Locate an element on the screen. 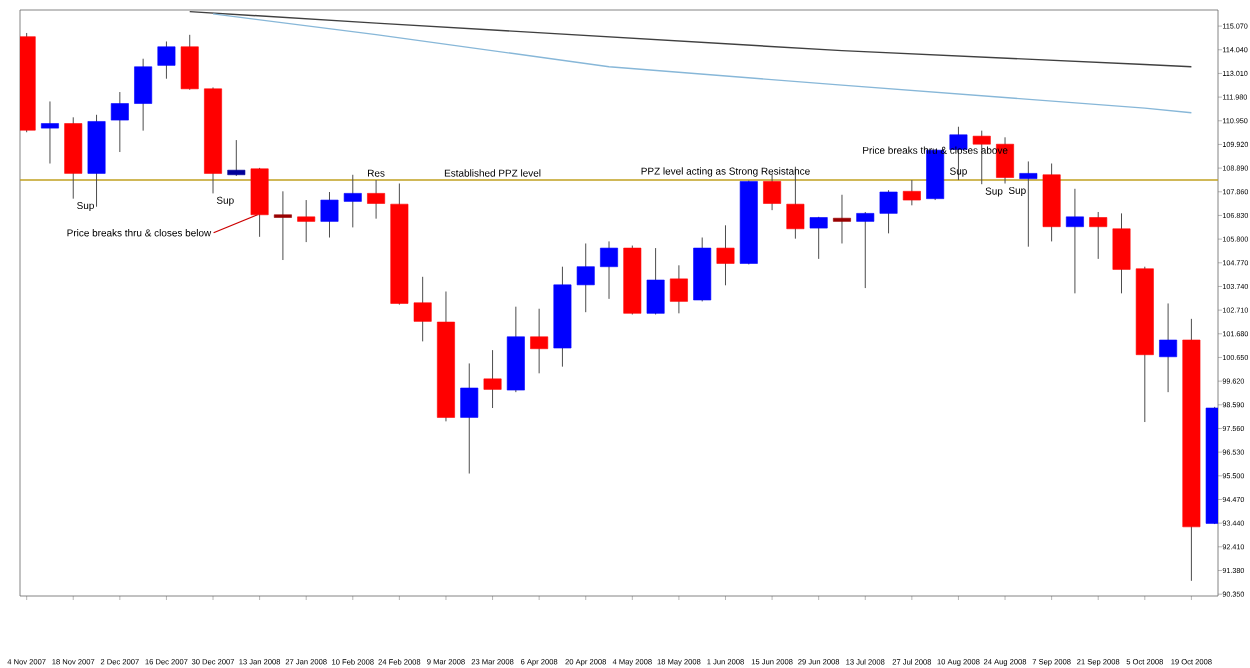 The height and width of the screenshot is (668, 1250). line-series is located at coordinates (702, 63).